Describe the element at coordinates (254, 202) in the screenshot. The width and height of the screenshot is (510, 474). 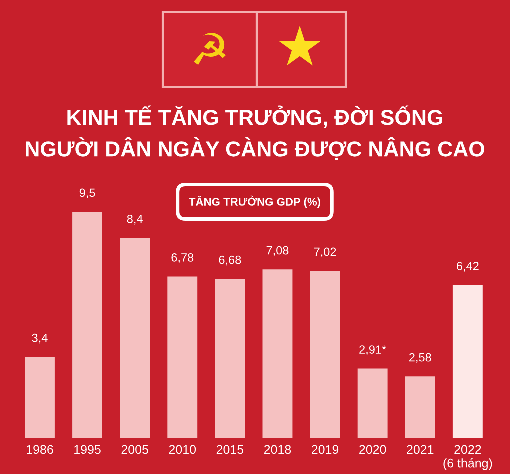
I see `chart-subtitle: TĂNG TRƯỞNG GDP (%)` at that location.